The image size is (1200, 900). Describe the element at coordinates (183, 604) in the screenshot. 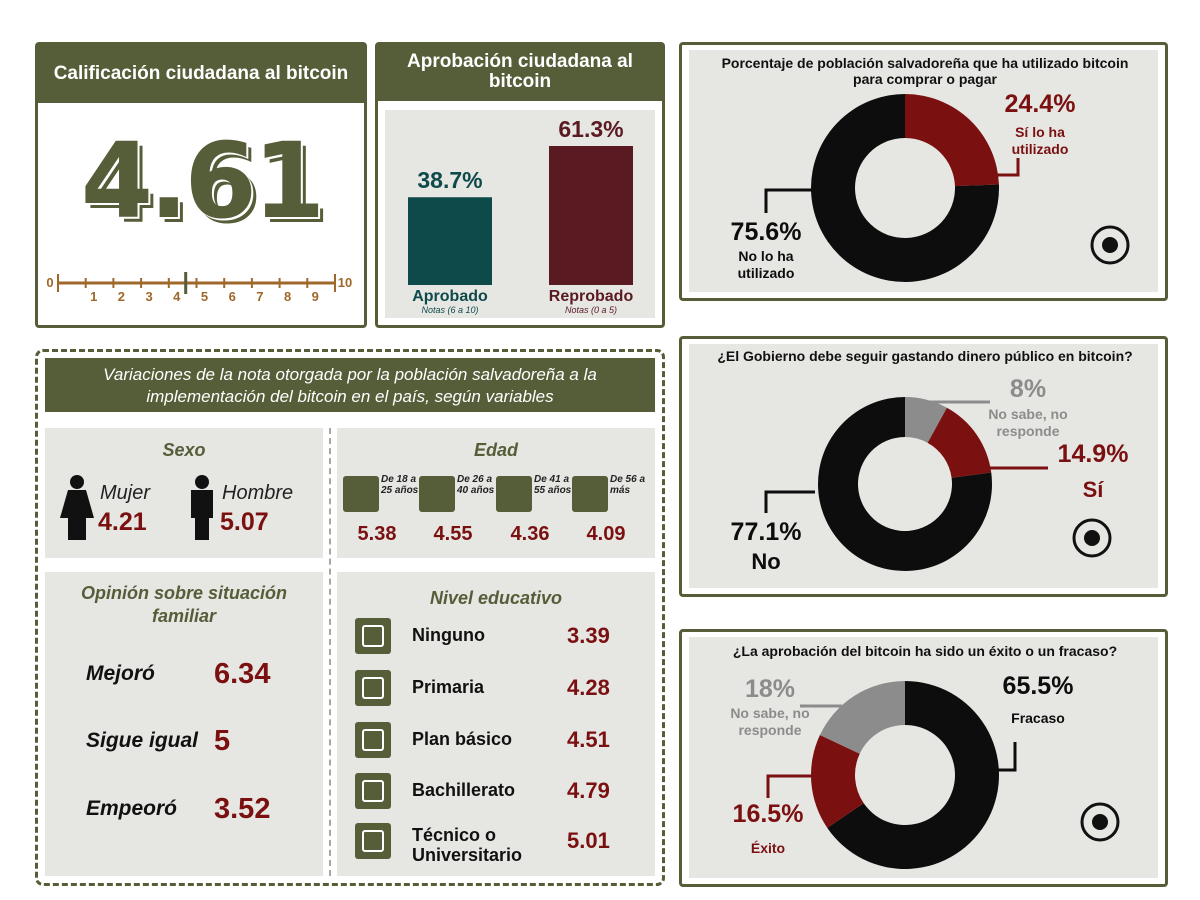

I see `group-title: Opinión sobre situación familiar` at that location.